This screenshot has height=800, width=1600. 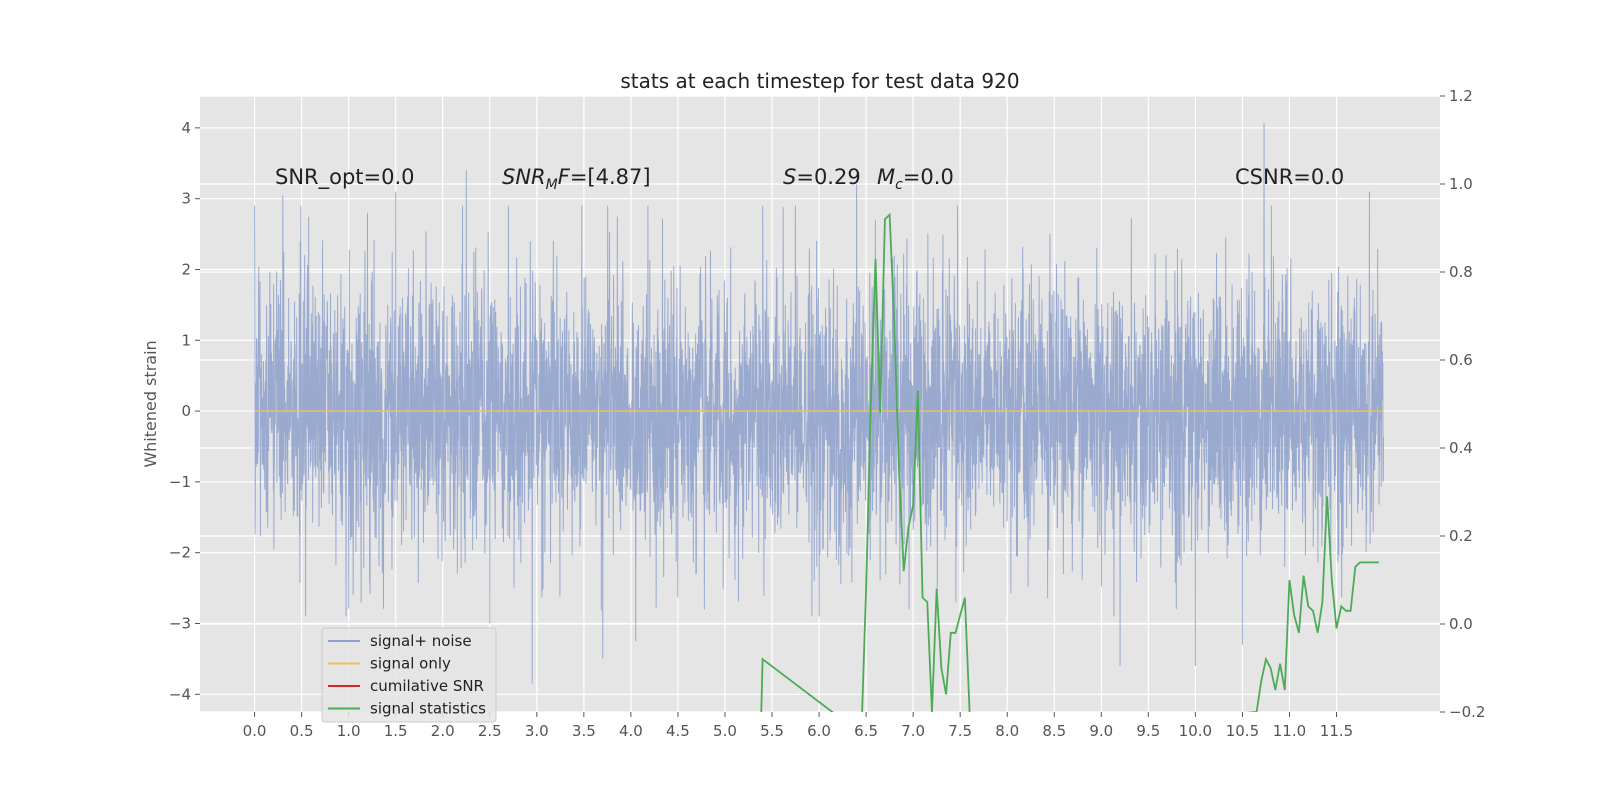 I want to click on y-tick-label: 2, so click(x=186, y=269).